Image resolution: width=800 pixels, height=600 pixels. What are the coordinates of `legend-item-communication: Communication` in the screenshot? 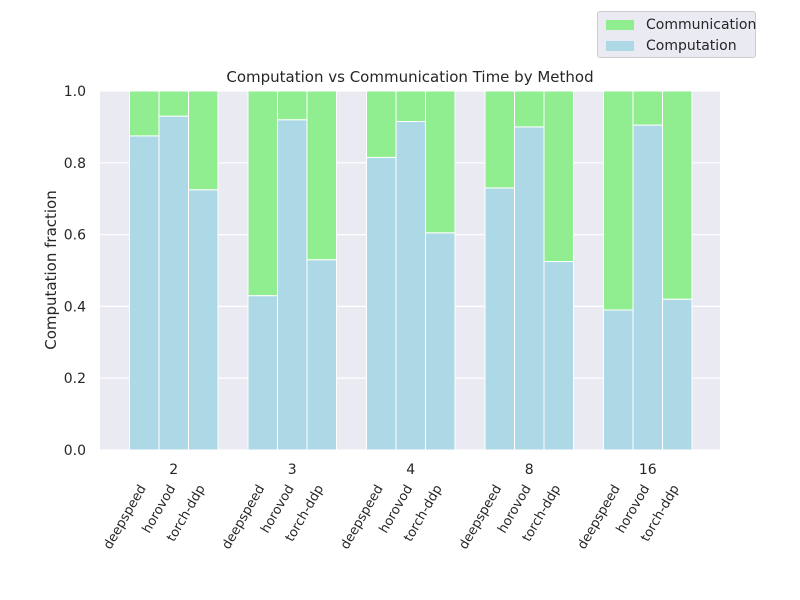 It's located at (681, 25).